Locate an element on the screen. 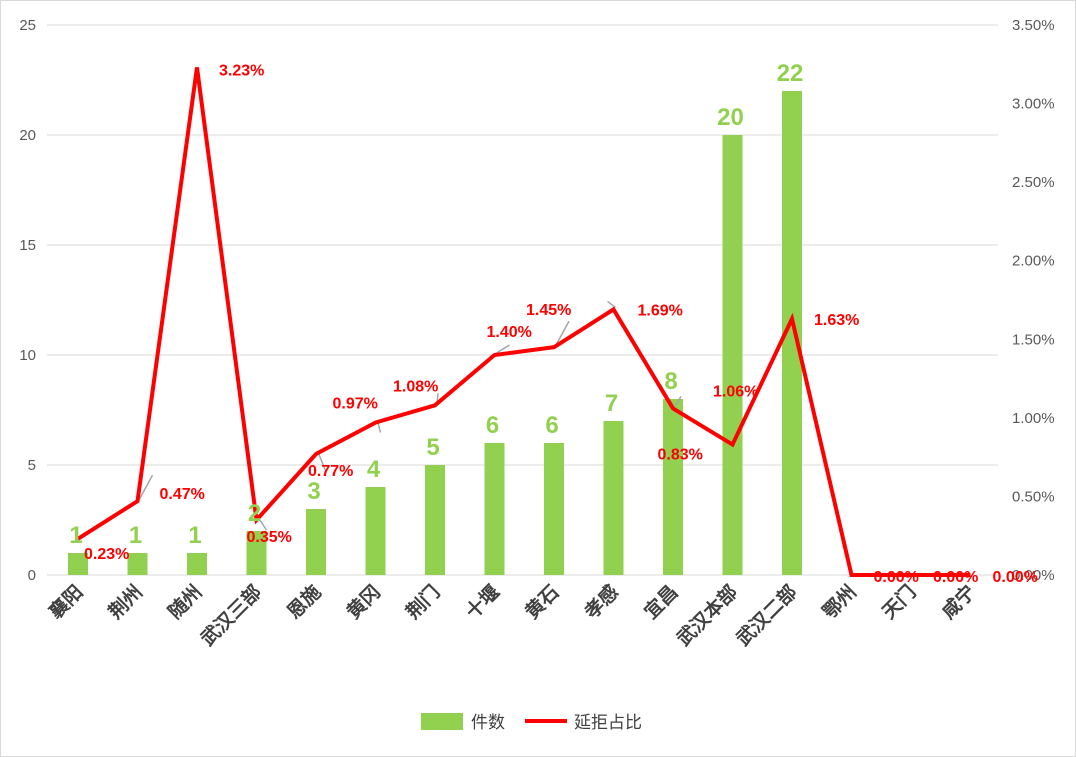 This screenshot has height=757, width=1076. left-tick-label: 5 is located at coordinates (32, 465).